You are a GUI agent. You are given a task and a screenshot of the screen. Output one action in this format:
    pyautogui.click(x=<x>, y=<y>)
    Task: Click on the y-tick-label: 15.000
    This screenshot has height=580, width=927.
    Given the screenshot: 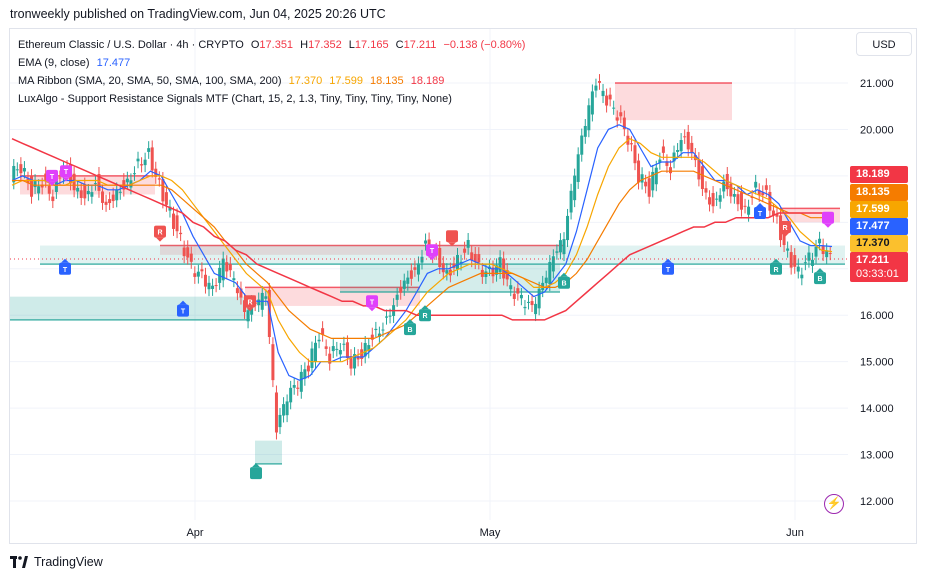 What is the action you would take?
    pyautogui.click(x=877, y=363)
    